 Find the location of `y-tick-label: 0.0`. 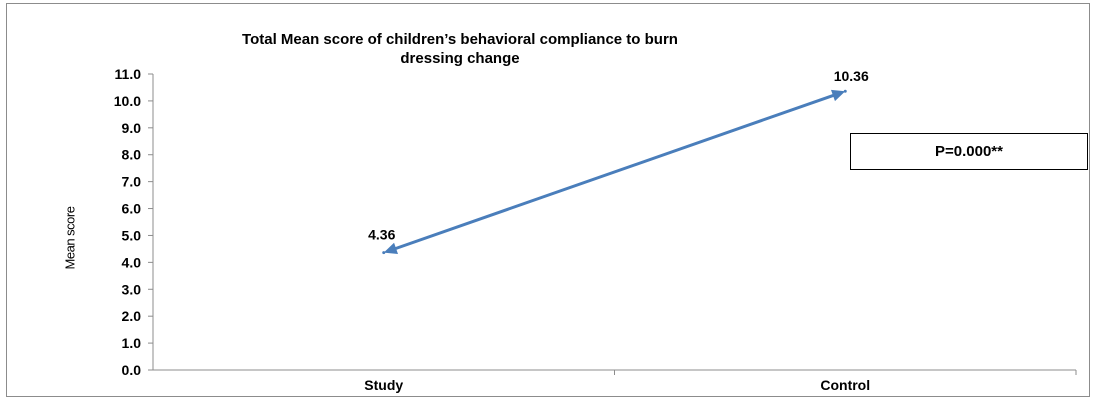

y-tick-label: 0.0 is located at coordinates (132, 370).